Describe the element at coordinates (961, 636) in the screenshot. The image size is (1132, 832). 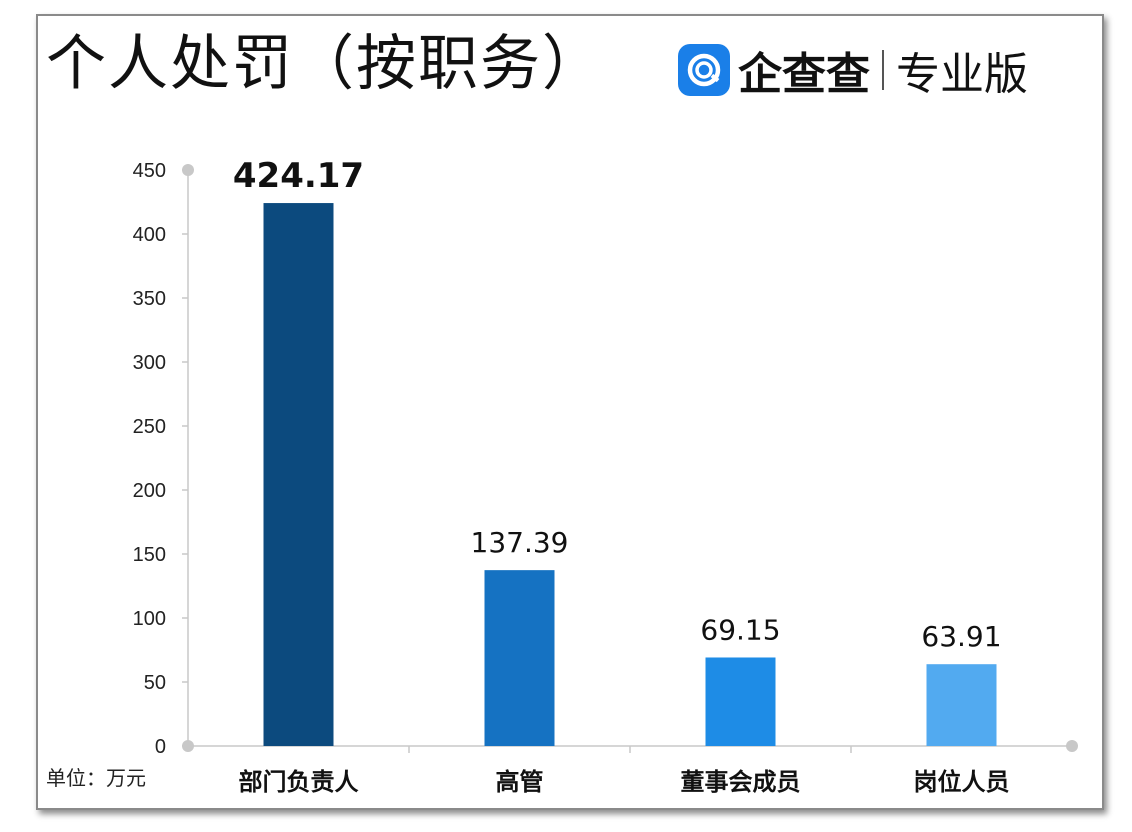
I see `data-label: 63.91` at that location.